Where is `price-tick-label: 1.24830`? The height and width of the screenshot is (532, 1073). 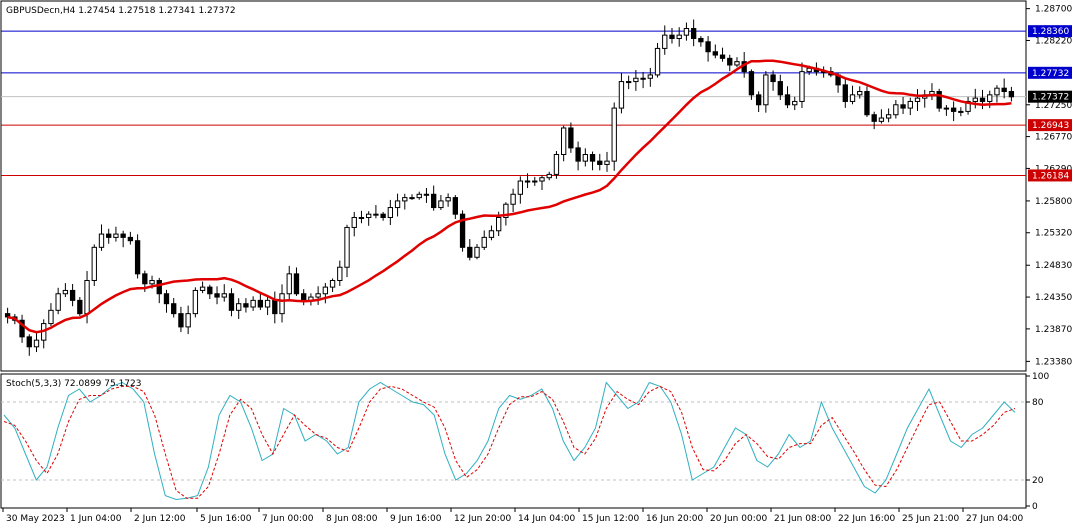 price-tick-label: 1.24830 is located at coordinates (1053, 266).